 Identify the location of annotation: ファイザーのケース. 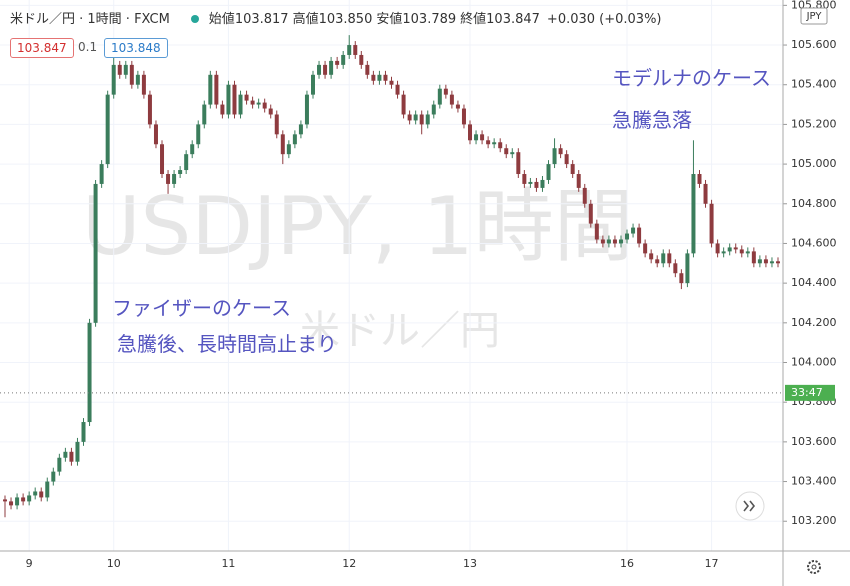
(201, 308).